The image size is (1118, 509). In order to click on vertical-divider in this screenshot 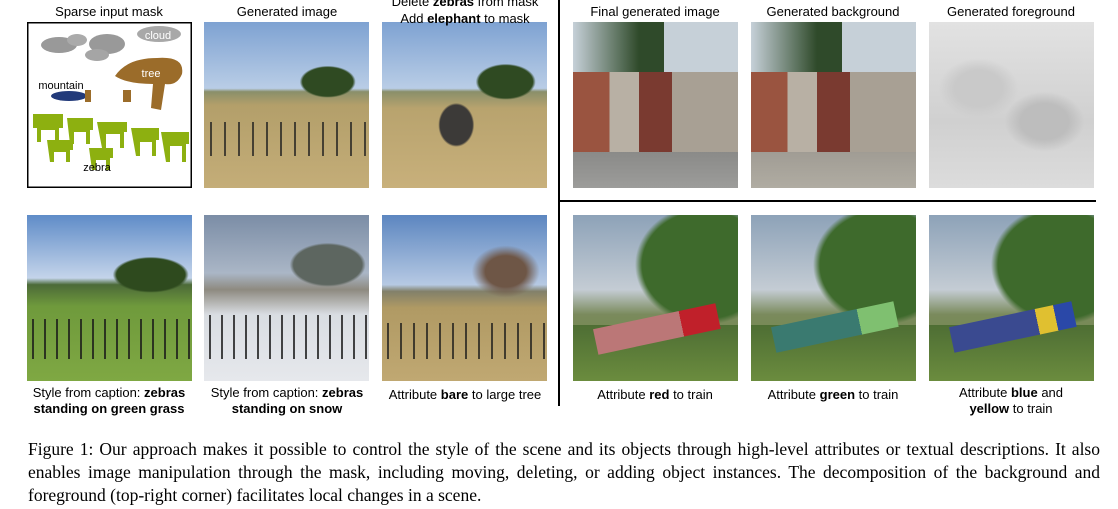, I will do `click(559, 203)`.